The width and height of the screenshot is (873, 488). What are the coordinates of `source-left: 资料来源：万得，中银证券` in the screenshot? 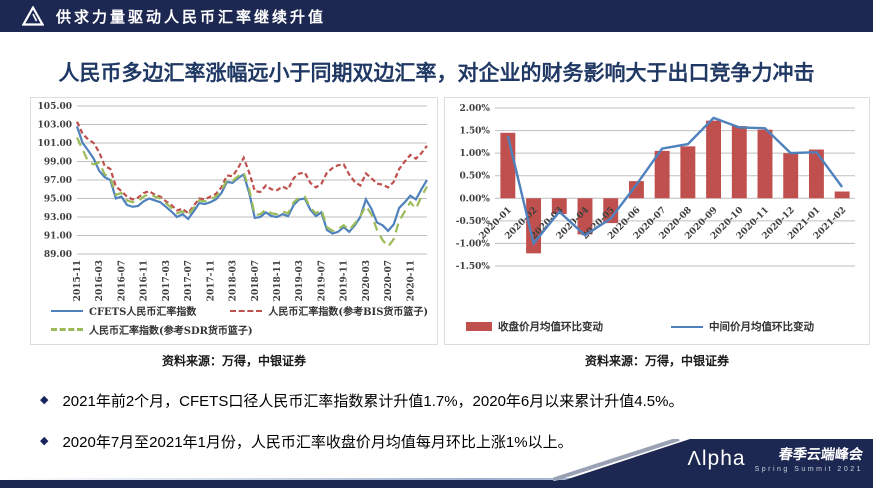 It's located at (233, 361).